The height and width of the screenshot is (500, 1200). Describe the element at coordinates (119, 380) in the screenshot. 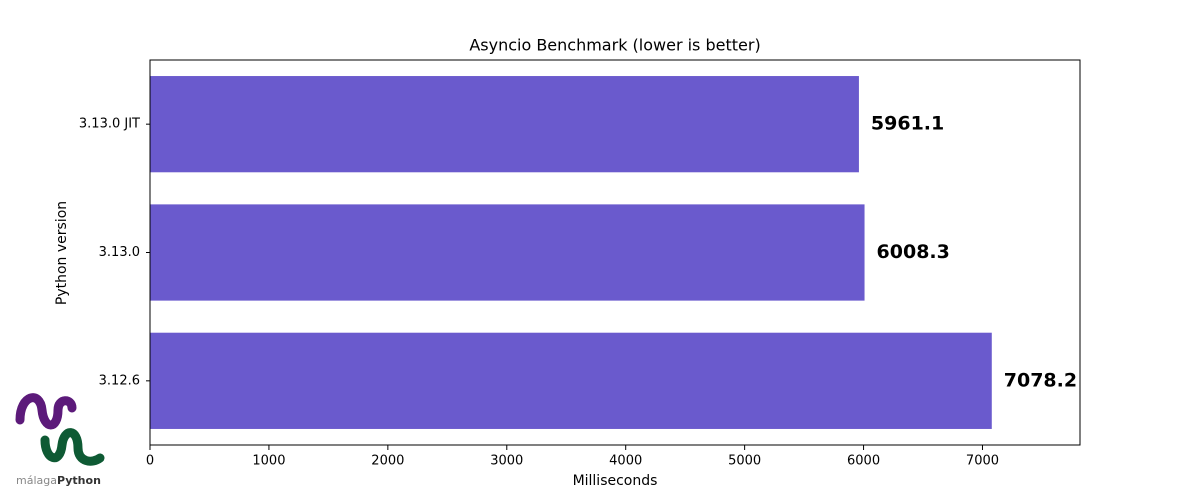

I see `y-tick-label: 3.12.6` at that location.